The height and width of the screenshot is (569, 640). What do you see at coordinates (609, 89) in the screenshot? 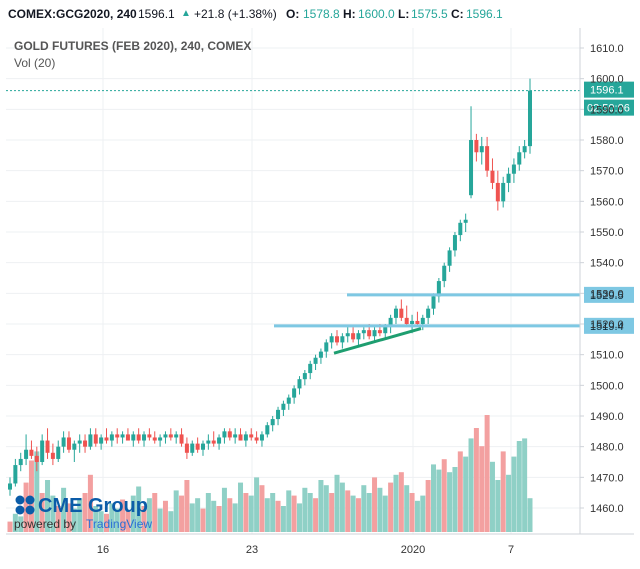
I see `last-price-label-bg` at bounding box center [609, 89].